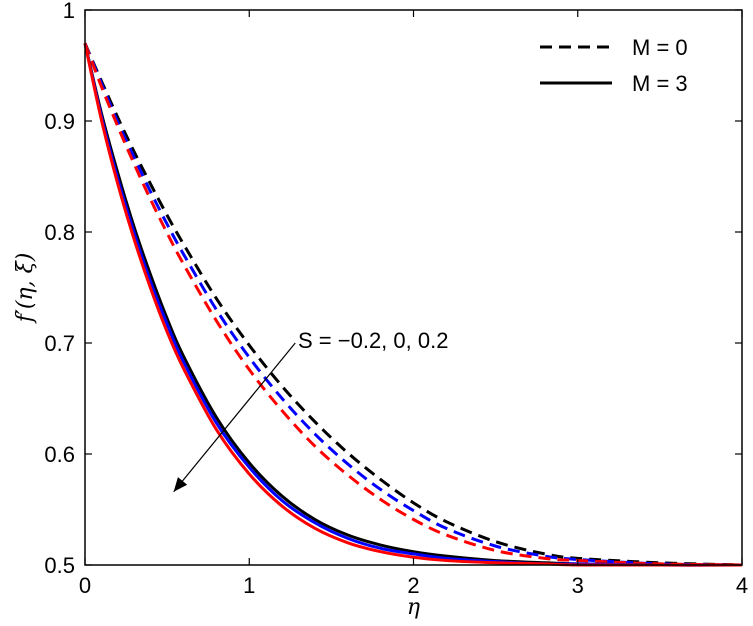 Image resolution: width=753 pixels, height=626 pixels. What do you see at coordinates (249, 585) in the screenshot?
I see `x-tick-label: 1` at bounding box center [249, 585].